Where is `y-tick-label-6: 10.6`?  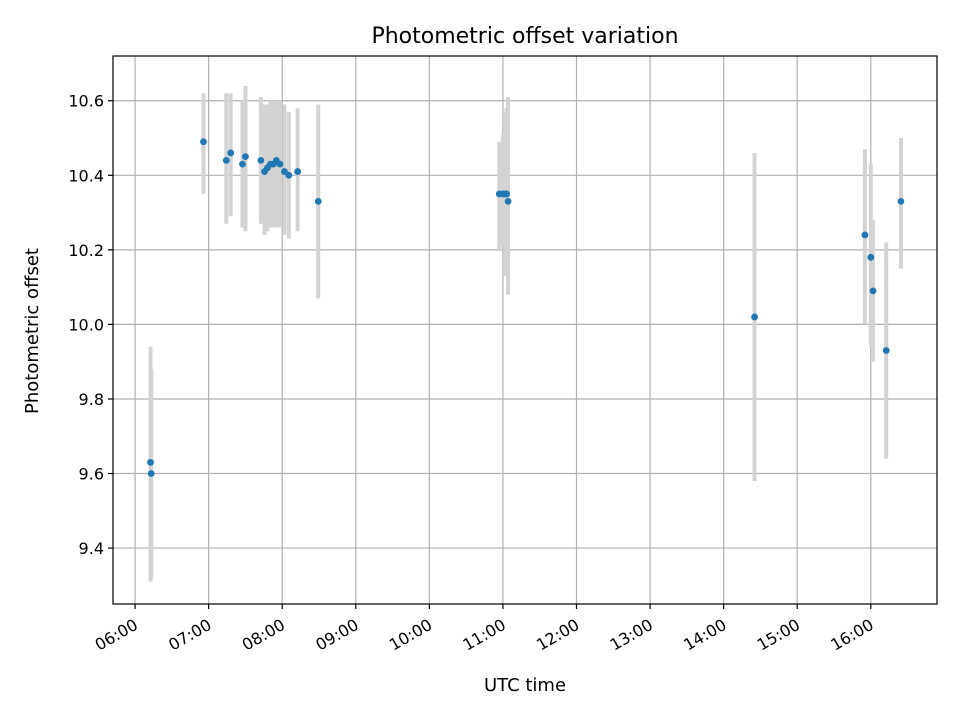
y-tick-label-6: 10.6 is located at coordinates (86, 101).